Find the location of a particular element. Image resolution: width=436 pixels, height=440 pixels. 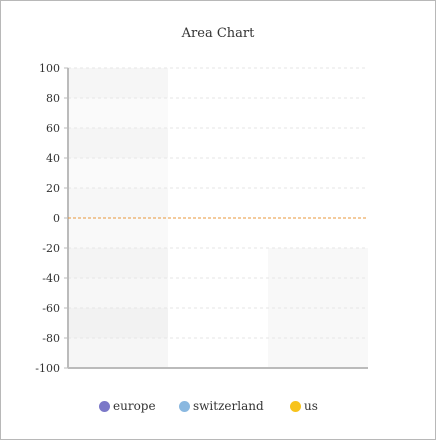

y-tick-label: -80 is located at coordinates (51, 338).